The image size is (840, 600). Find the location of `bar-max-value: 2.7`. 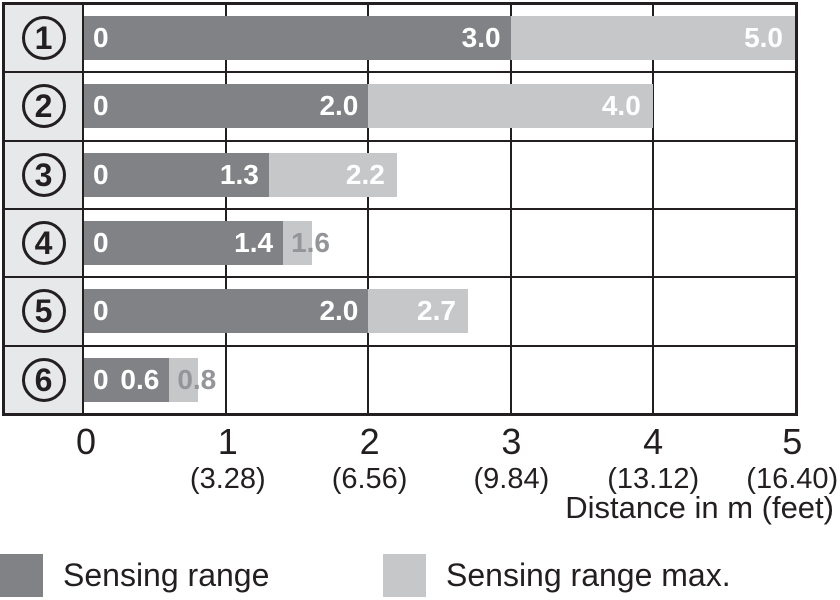

bar-max-value: 2.7 is located at coordinates (436, 311).